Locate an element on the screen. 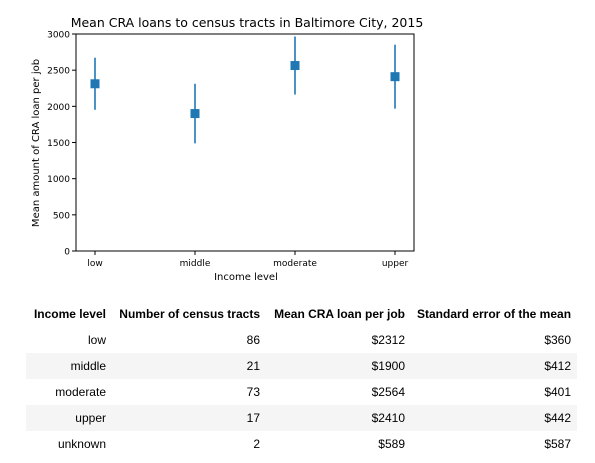 The width and height of the screenshot is (595, 463). cell-income-level: unknown is located at coordinates (81, 444).